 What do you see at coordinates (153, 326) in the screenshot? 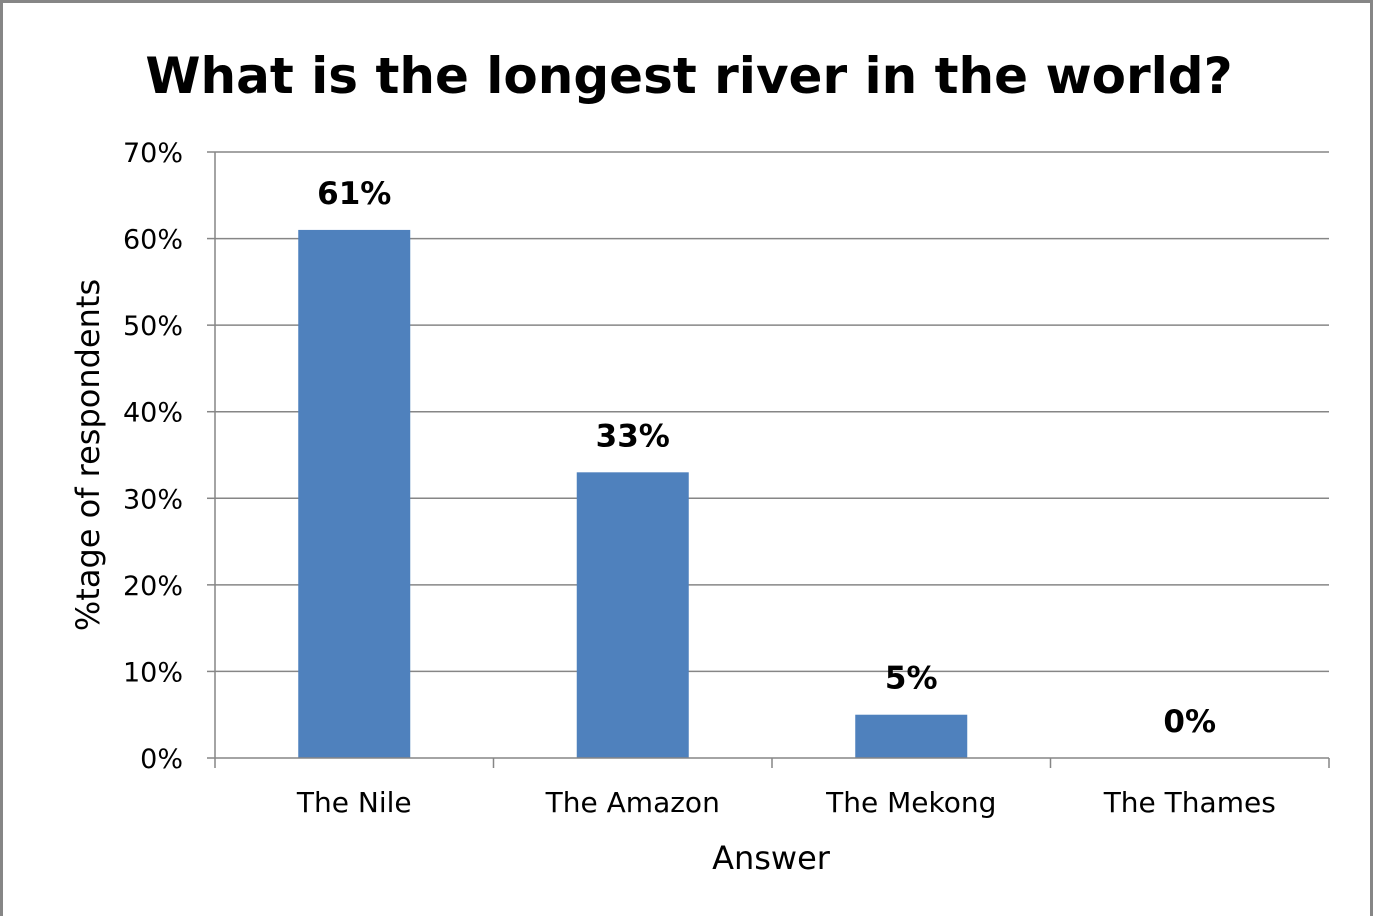
I see `y-tick-label: 50%` at bounding box center [153, 326].